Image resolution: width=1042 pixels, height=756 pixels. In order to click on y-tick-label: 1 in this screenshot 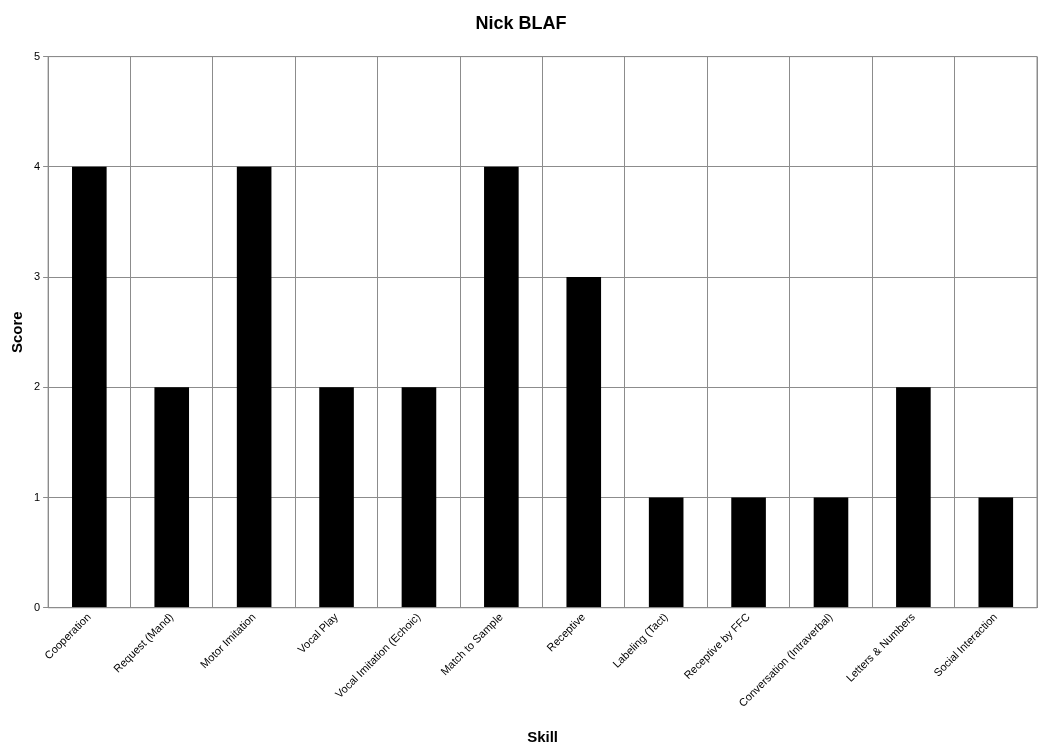, I will do `click(37, 496)`.